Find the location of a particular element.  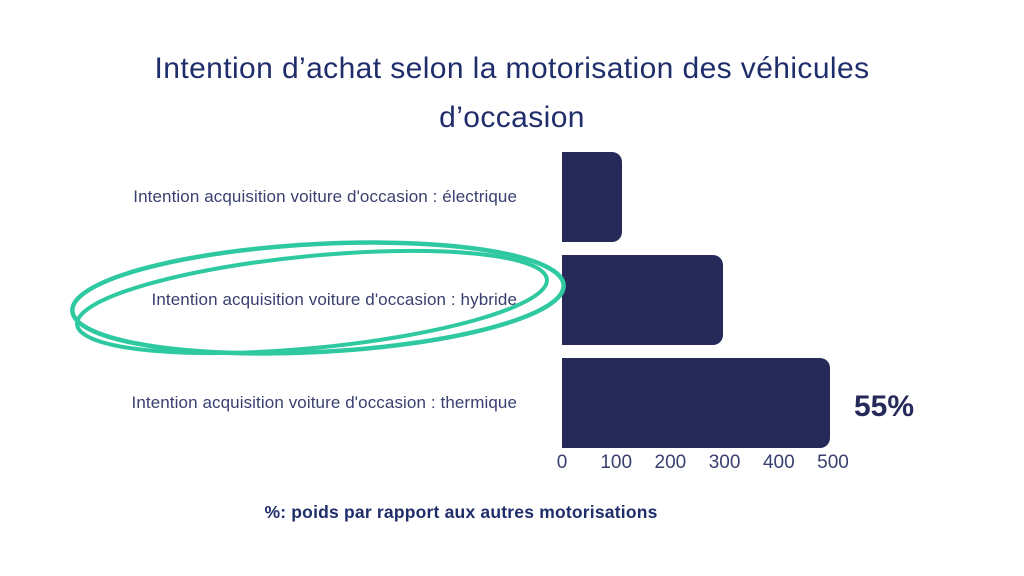

bar-hybride is located at coordinates (642, 300).